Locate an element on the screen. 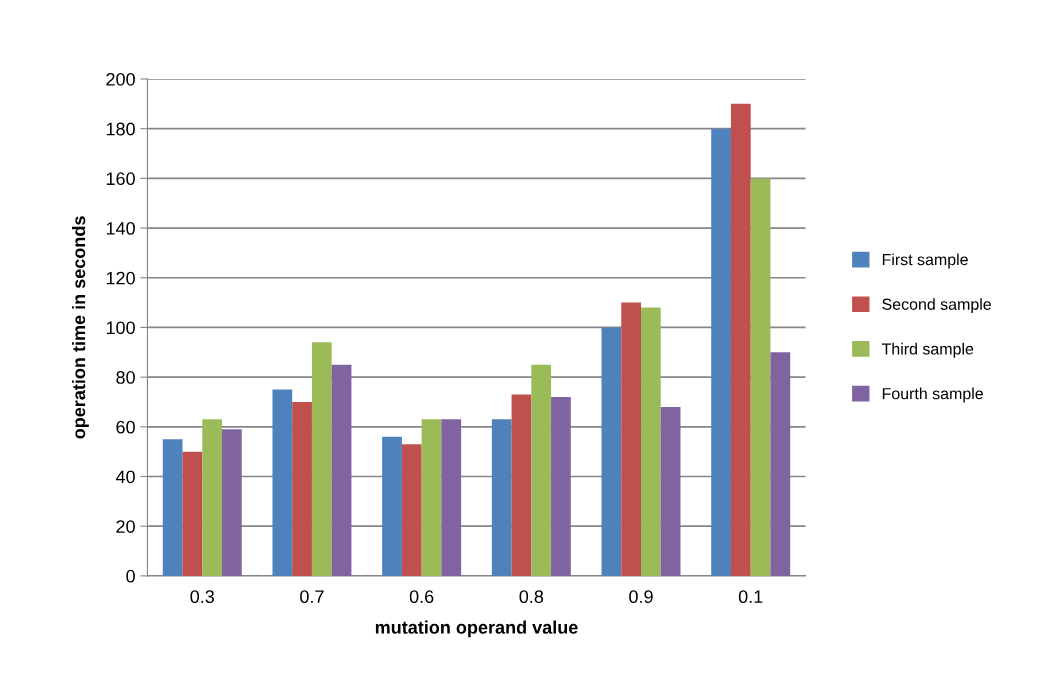 This screenshot has height=693, width=1053. x-tick-label: 0.9 is located at coordinates (641, 597).